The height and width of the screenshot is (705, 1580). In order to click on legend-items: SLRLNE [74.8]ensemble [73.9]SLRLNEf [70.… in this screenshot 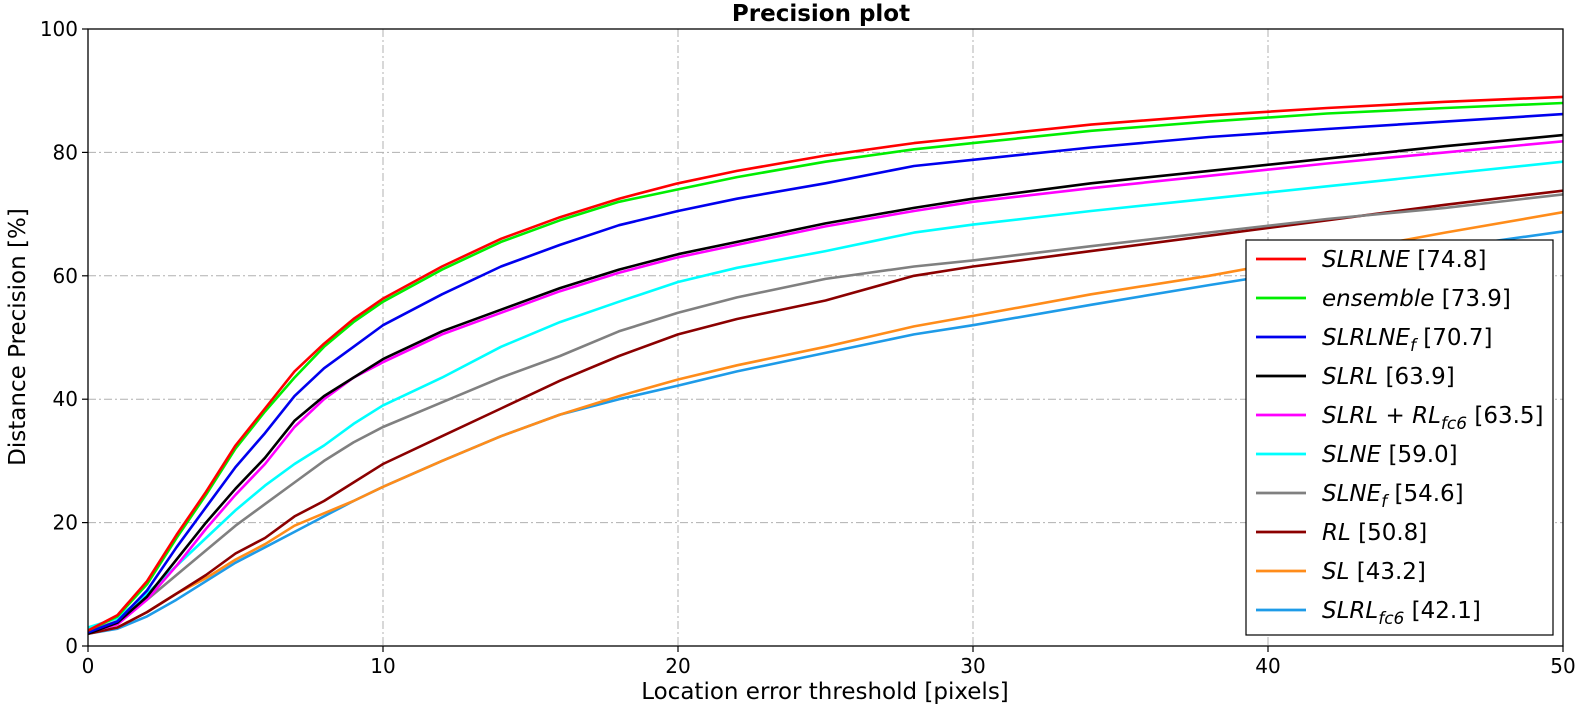, I will do `click(1400, 438)`.